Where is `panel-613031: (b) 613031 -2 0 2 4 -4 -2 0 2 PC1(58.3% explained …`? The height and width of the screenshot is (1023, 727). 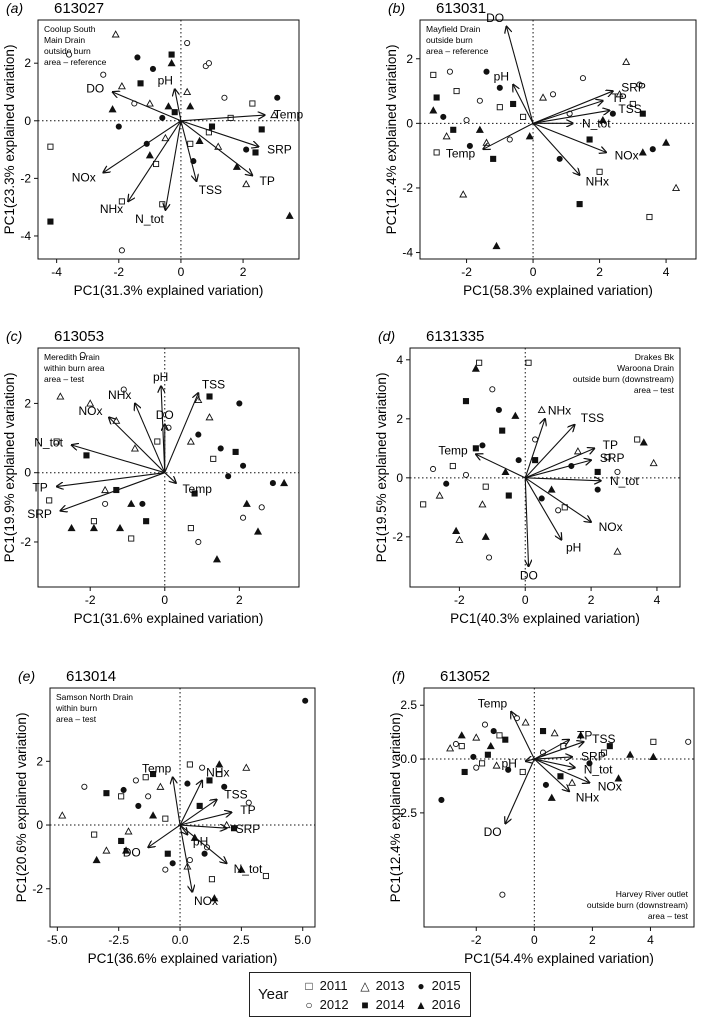 panel-613031: (b) 613031 -2 0 2 4 -4 -2 0 2 PC1(58.3% explained … is located at coordinates (540, 149).